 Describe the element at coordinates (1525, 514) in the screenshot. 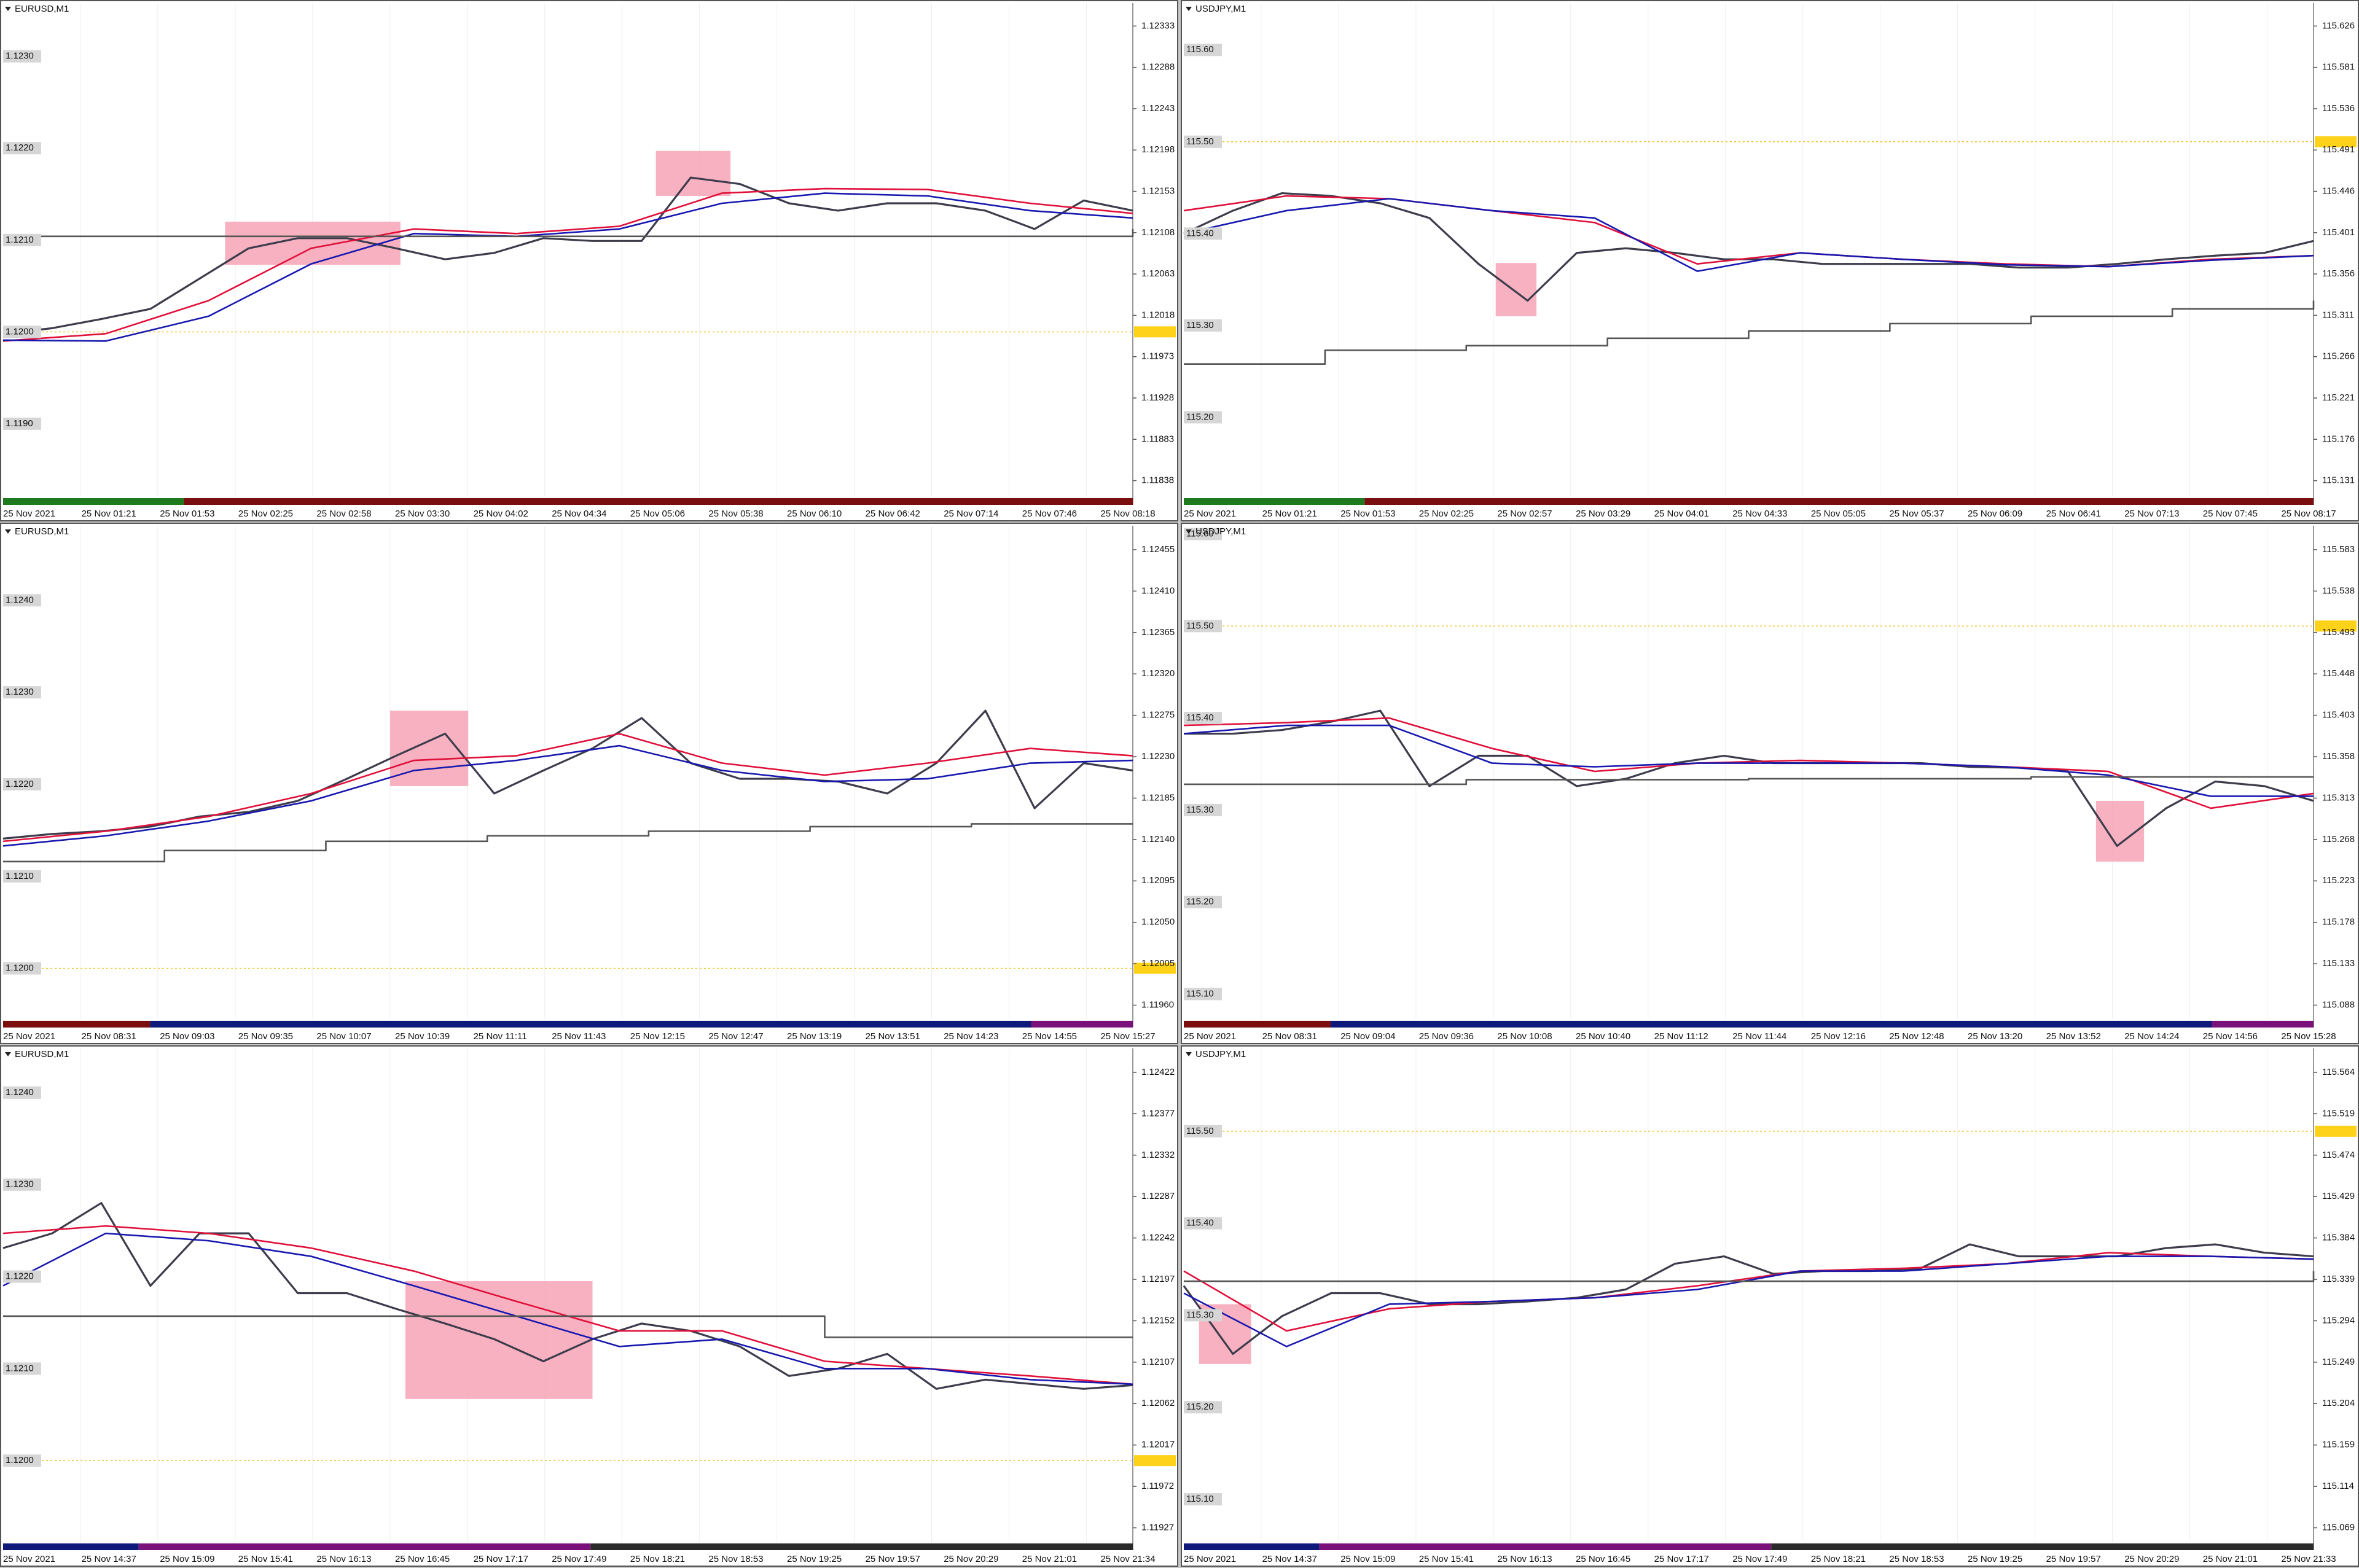

I see `x-tick-label: 25 Nov 02:57` at that location.